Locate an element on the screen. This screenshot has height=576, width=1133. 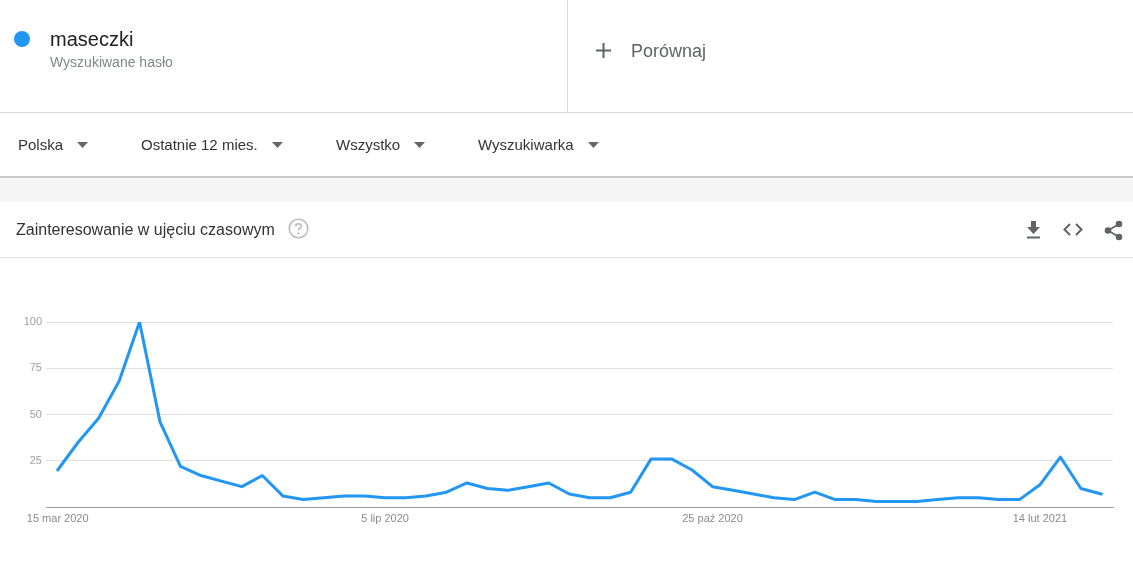
x-tick-label: 15 mar 2020 is located at coordinates (57, 517).